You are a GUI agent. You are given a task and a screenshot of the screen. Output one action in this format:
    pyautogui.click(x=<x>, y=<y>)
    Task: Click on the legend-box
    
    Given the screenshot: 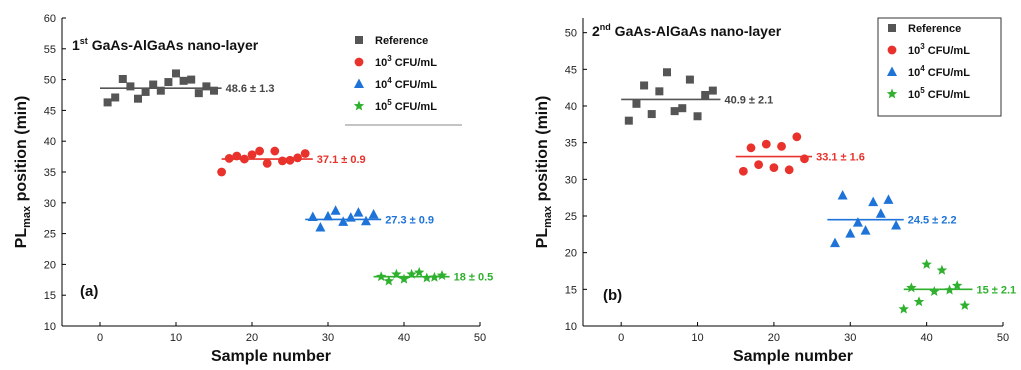 What is the action you would take?
    pyautogui.click(x=939, y=67)
    